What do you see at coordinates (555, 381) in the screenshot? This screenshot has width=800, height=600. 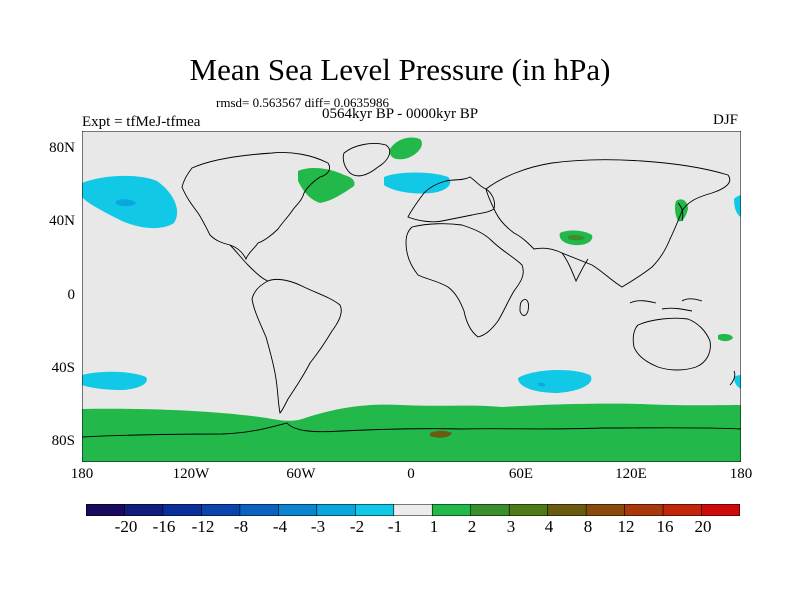 I see `south-indian-negative` at bounding box center [555, 381].